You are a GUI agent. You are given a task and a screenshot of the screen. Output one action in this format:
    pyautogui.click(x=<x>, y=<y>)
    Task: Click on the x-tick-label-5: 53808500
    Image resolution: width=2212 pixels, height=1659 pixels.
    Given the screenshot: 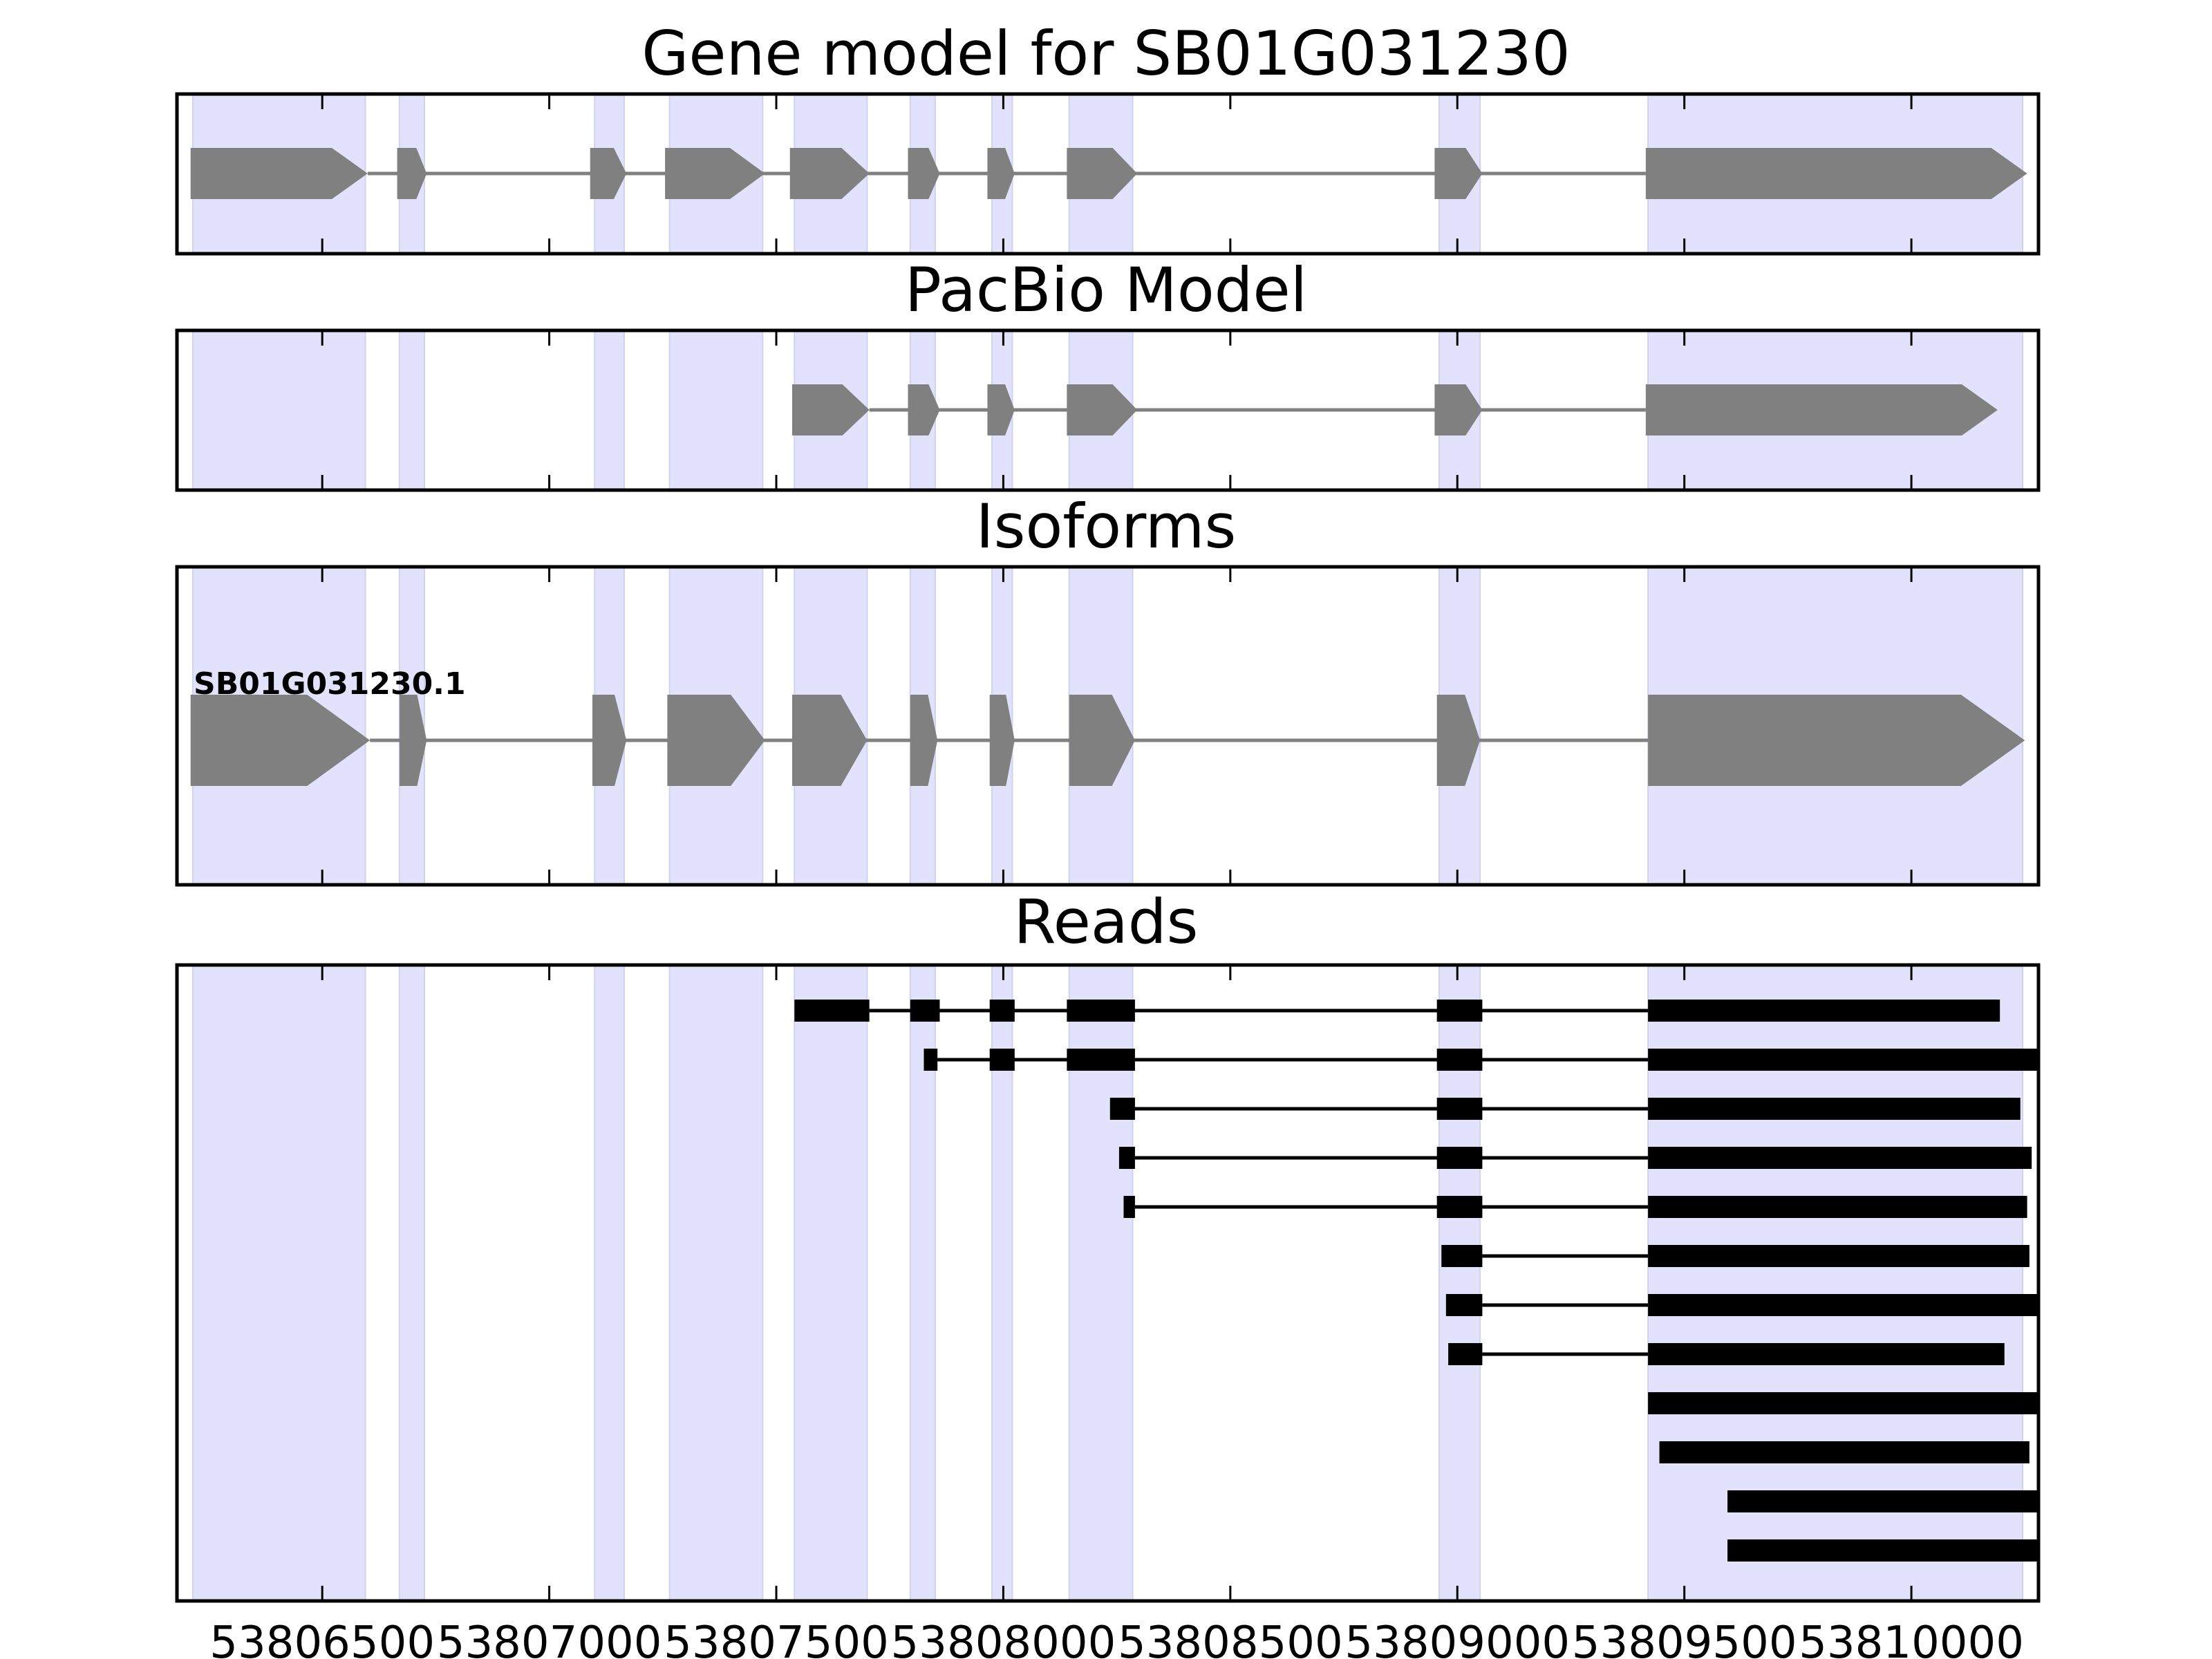 What is the action you would take?
    pyautogui.click(x=1230, y=1638)
    